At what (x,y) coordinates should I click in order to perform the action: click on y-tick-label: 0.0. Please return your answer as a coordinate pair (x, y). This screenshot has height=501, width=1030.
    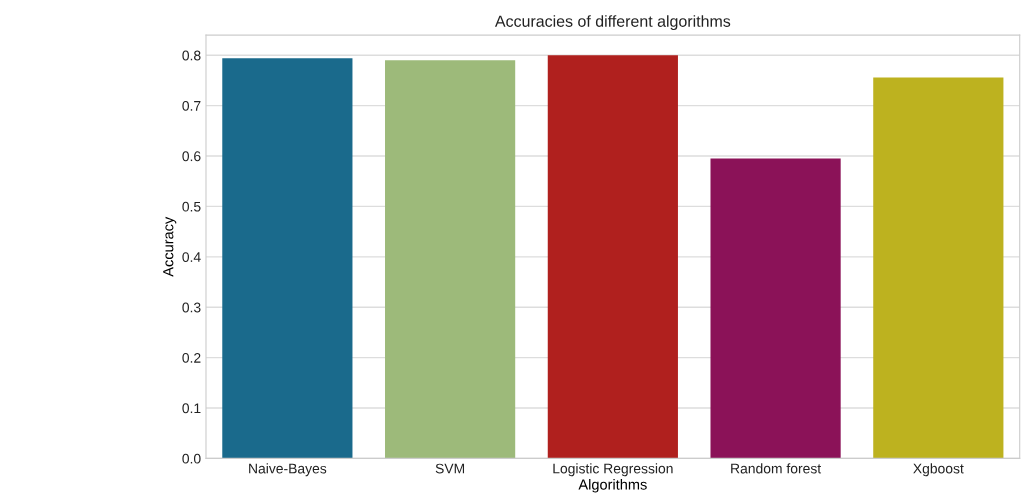
    Looking at the image, I should click on (191, 458).